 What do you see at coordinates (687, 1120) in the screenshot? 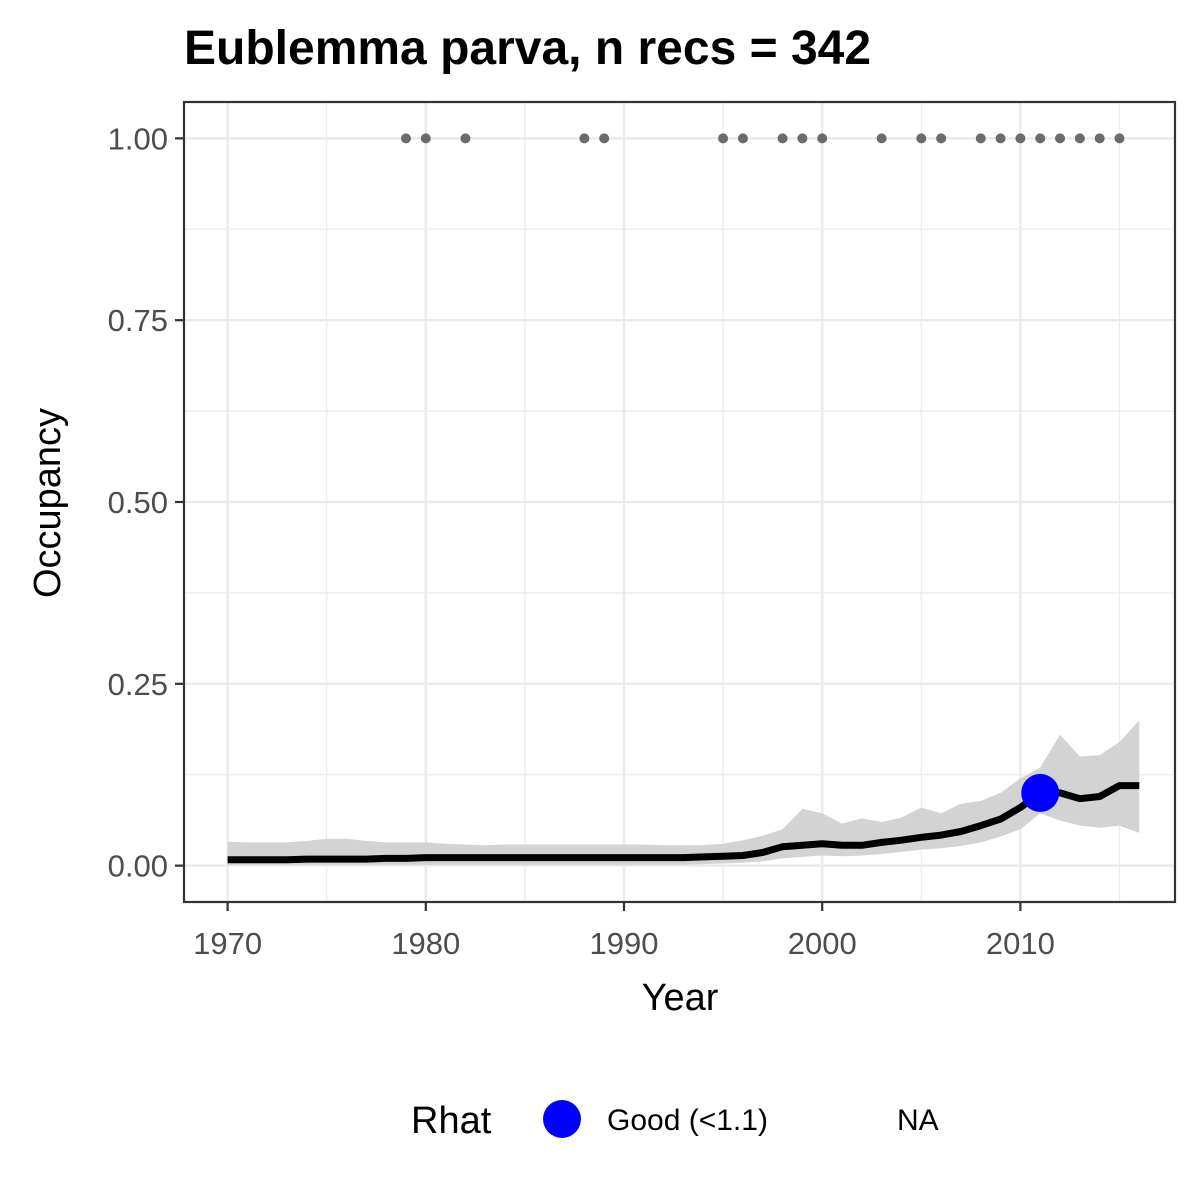
I see `legend-good-label: Good (<1.1)` at bounding box center [687, 1120].